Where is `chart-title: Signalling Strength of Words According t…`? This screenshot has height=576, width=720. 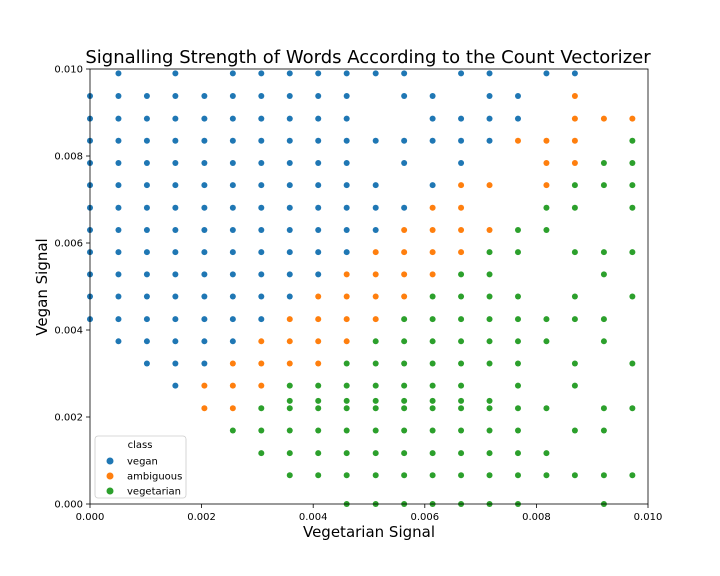
chart-title: Signalling Strength of Words According t… is located at coordinates (368, 57).